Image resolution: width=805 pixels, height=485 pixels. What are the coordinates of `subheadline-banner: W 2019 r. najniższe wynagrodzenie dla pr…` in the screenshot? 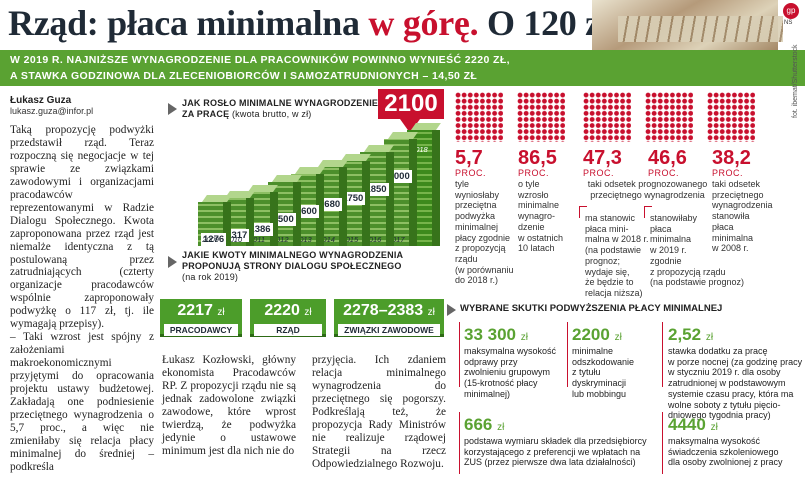 It's located at (402, 68).